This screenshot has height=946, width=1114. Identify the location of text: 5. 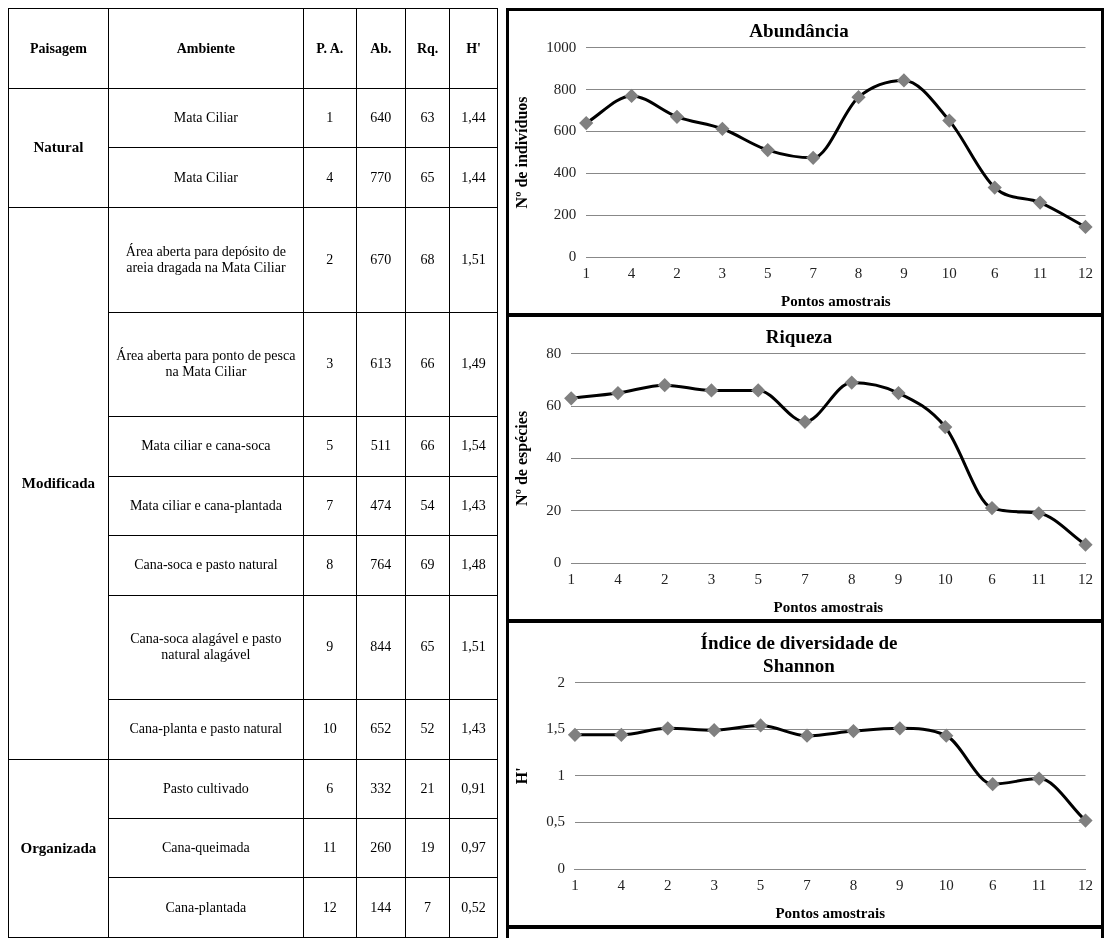
(330, 446).